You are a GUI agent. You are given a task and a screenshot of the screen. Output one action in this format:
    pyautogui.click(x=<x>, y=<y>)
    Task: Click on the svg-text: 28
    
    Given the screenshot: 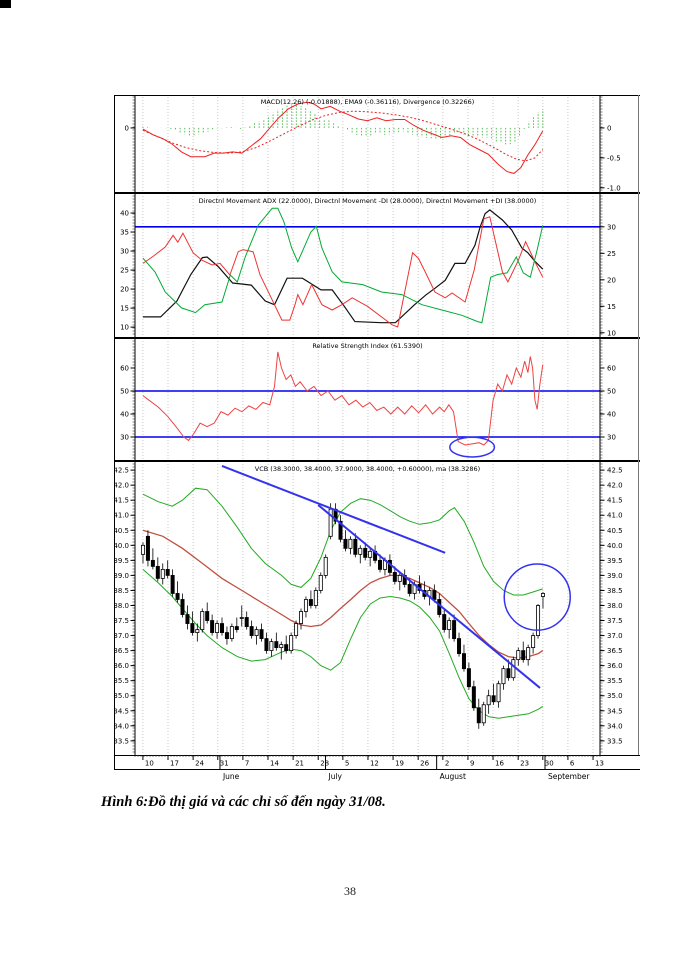 What is the action you would take?
    pyautogui.click(x=324, y=764)
    